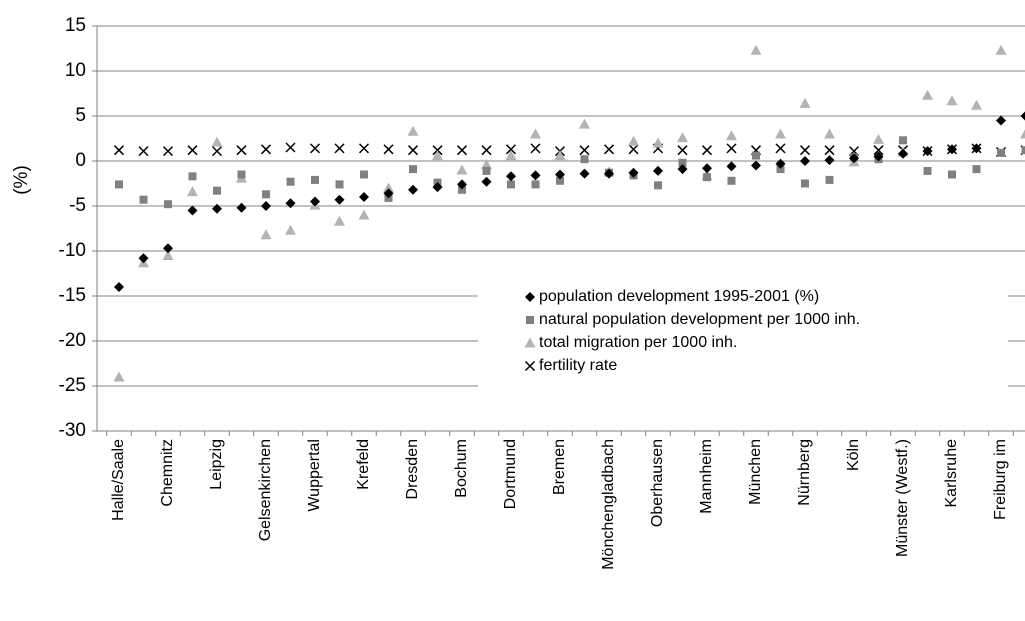 This screenshot has width=1025, height=621. I want to click on y-axis-label: (%), so click(21, 180).